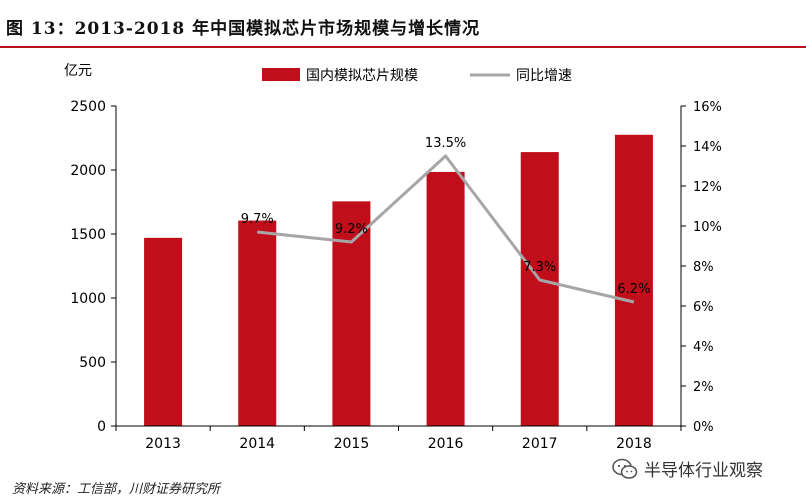  What do you see at coordinates (362, 76) in the screenshot?
I see `legend-label-bar: 国内模拟芯片规模` at bounding box center [362, 76].